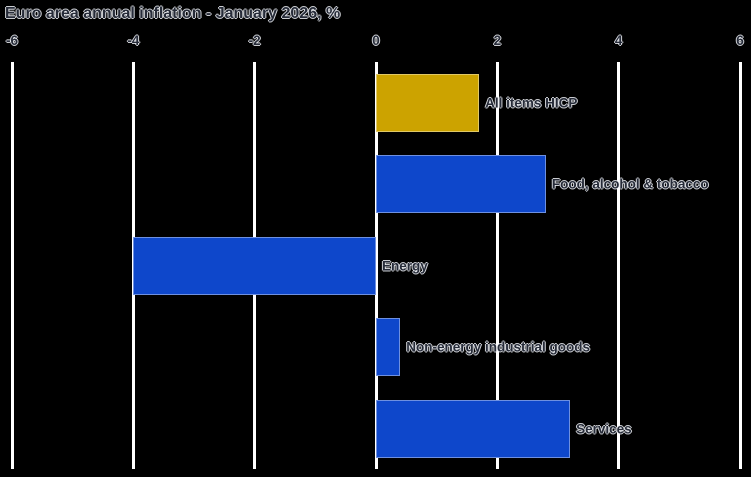  What do you see at coordinates (254, 265) in the screenshot?
I see `bar-energy` at bounding box center [254, 265].